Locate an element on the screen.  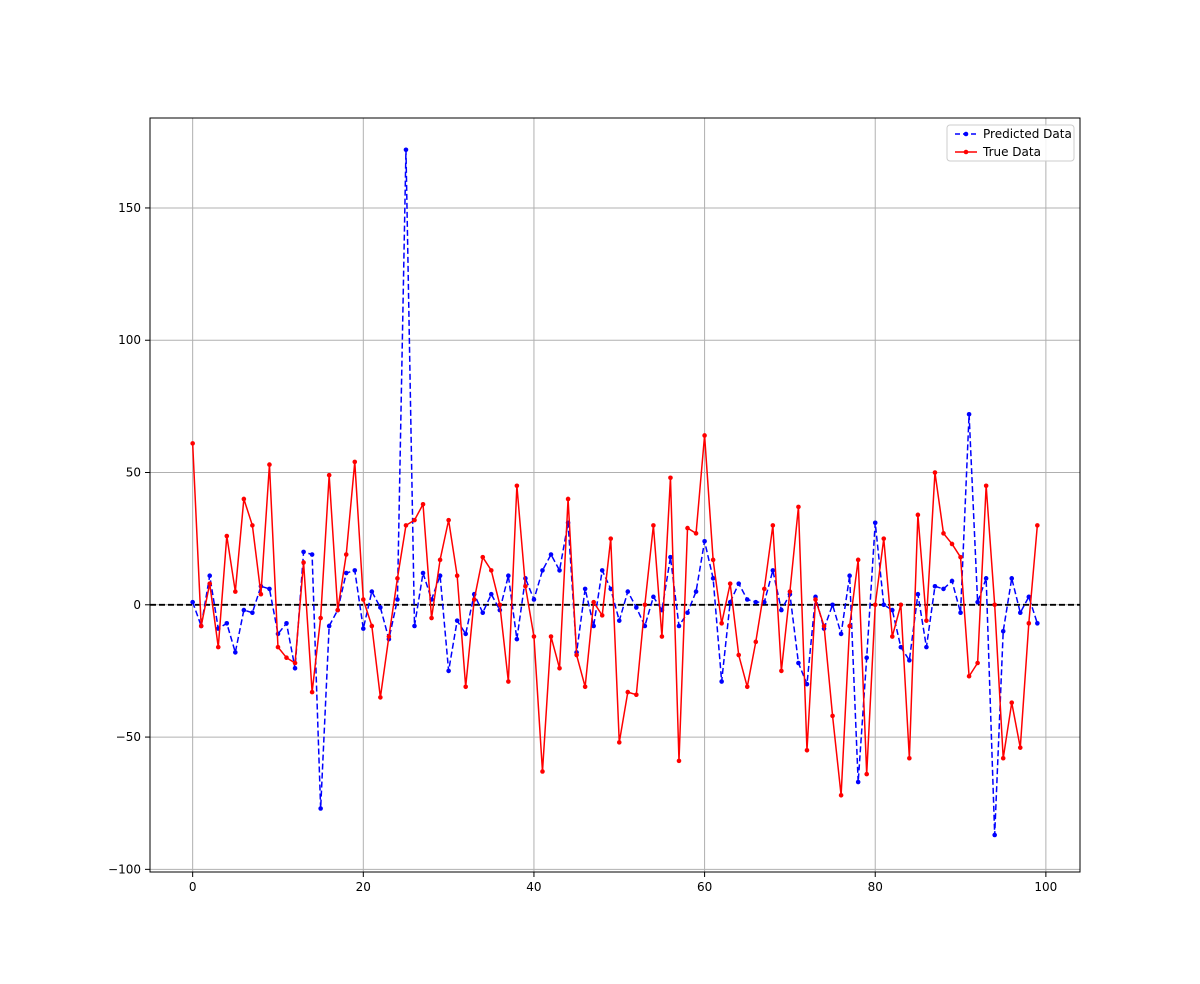
x-tick-label: 100 is located at coordinates (1045, 887).